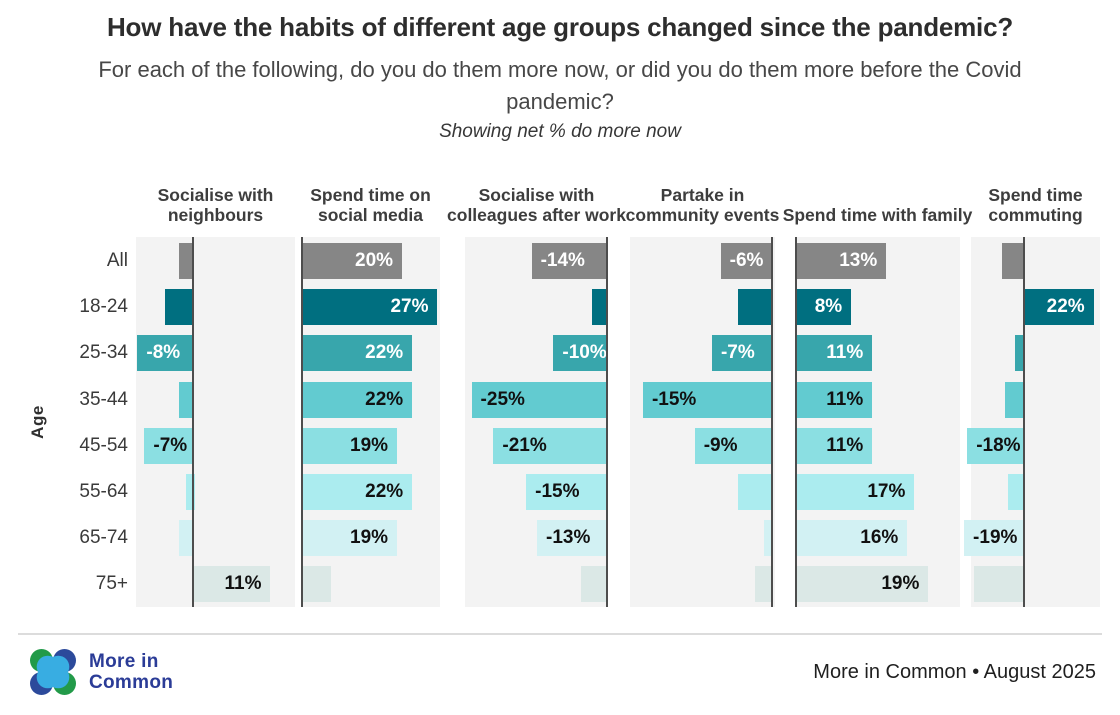 The image size is (1120, 715). I want to click on row-label-55-64: 55-64, so click(103, 491).